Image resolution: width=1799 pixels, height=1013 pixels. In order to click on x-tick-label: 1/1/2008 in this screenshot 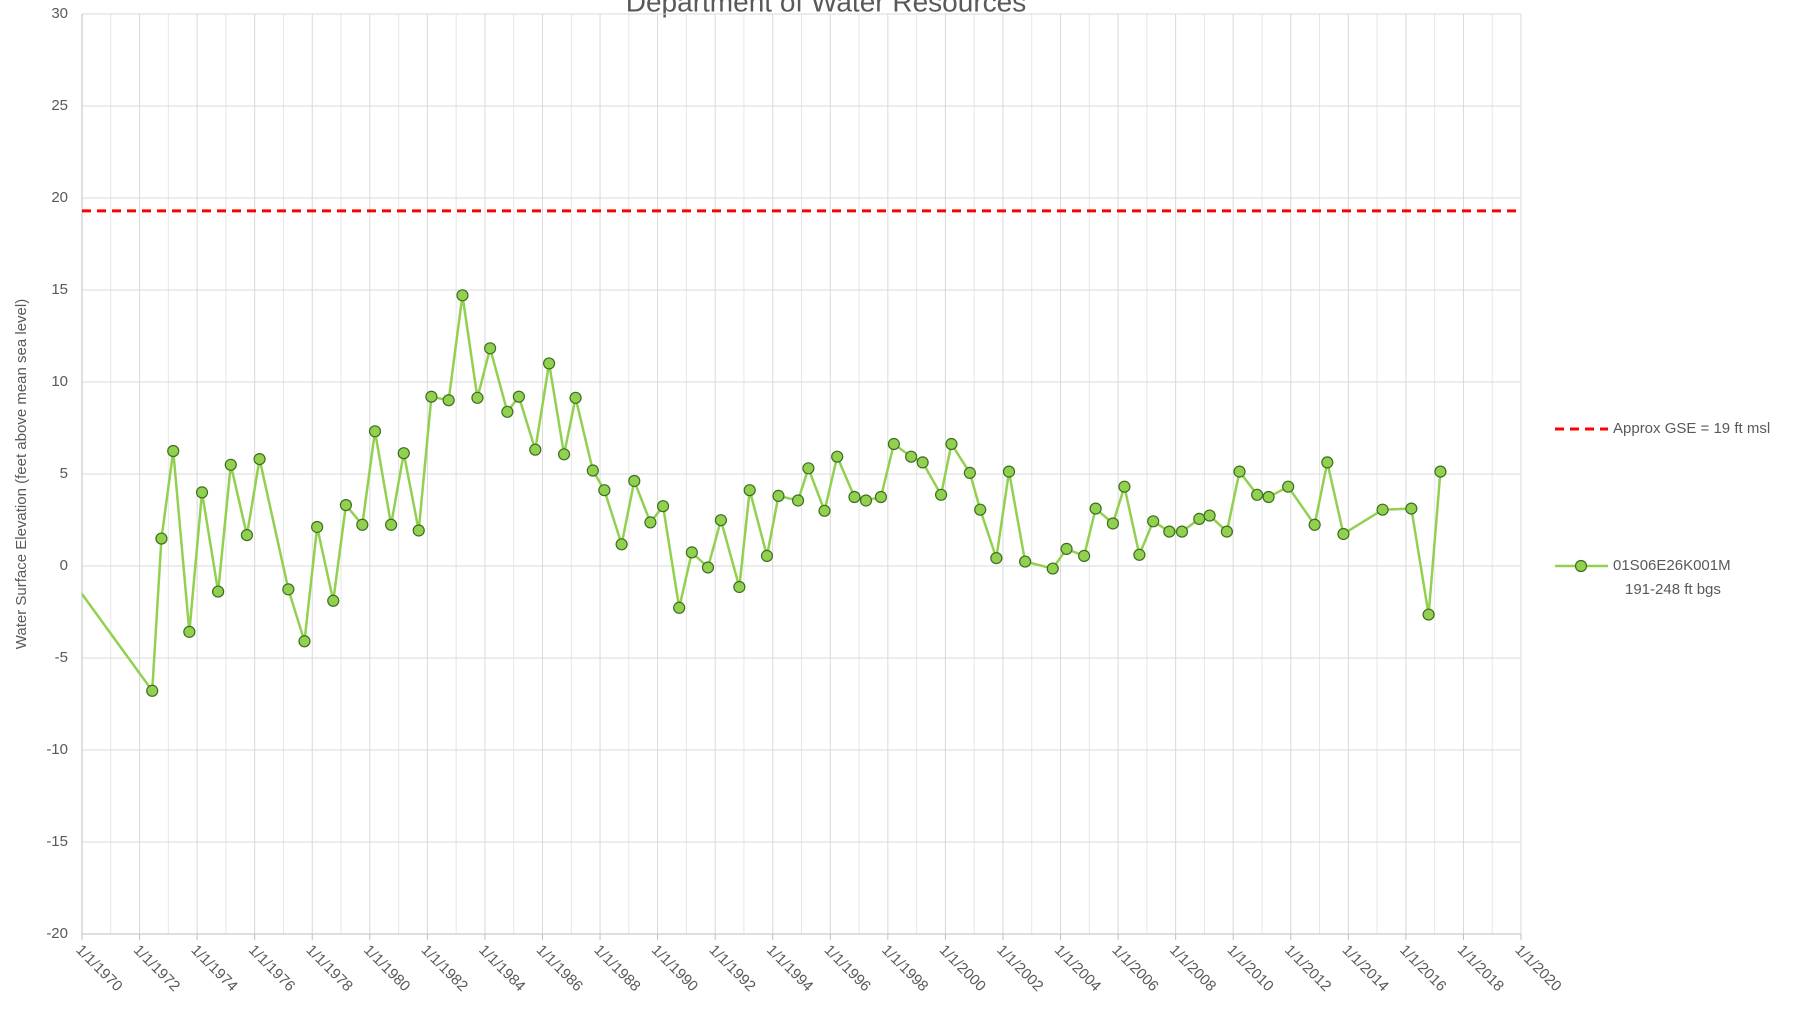, I will do `click(1192, 968)`.